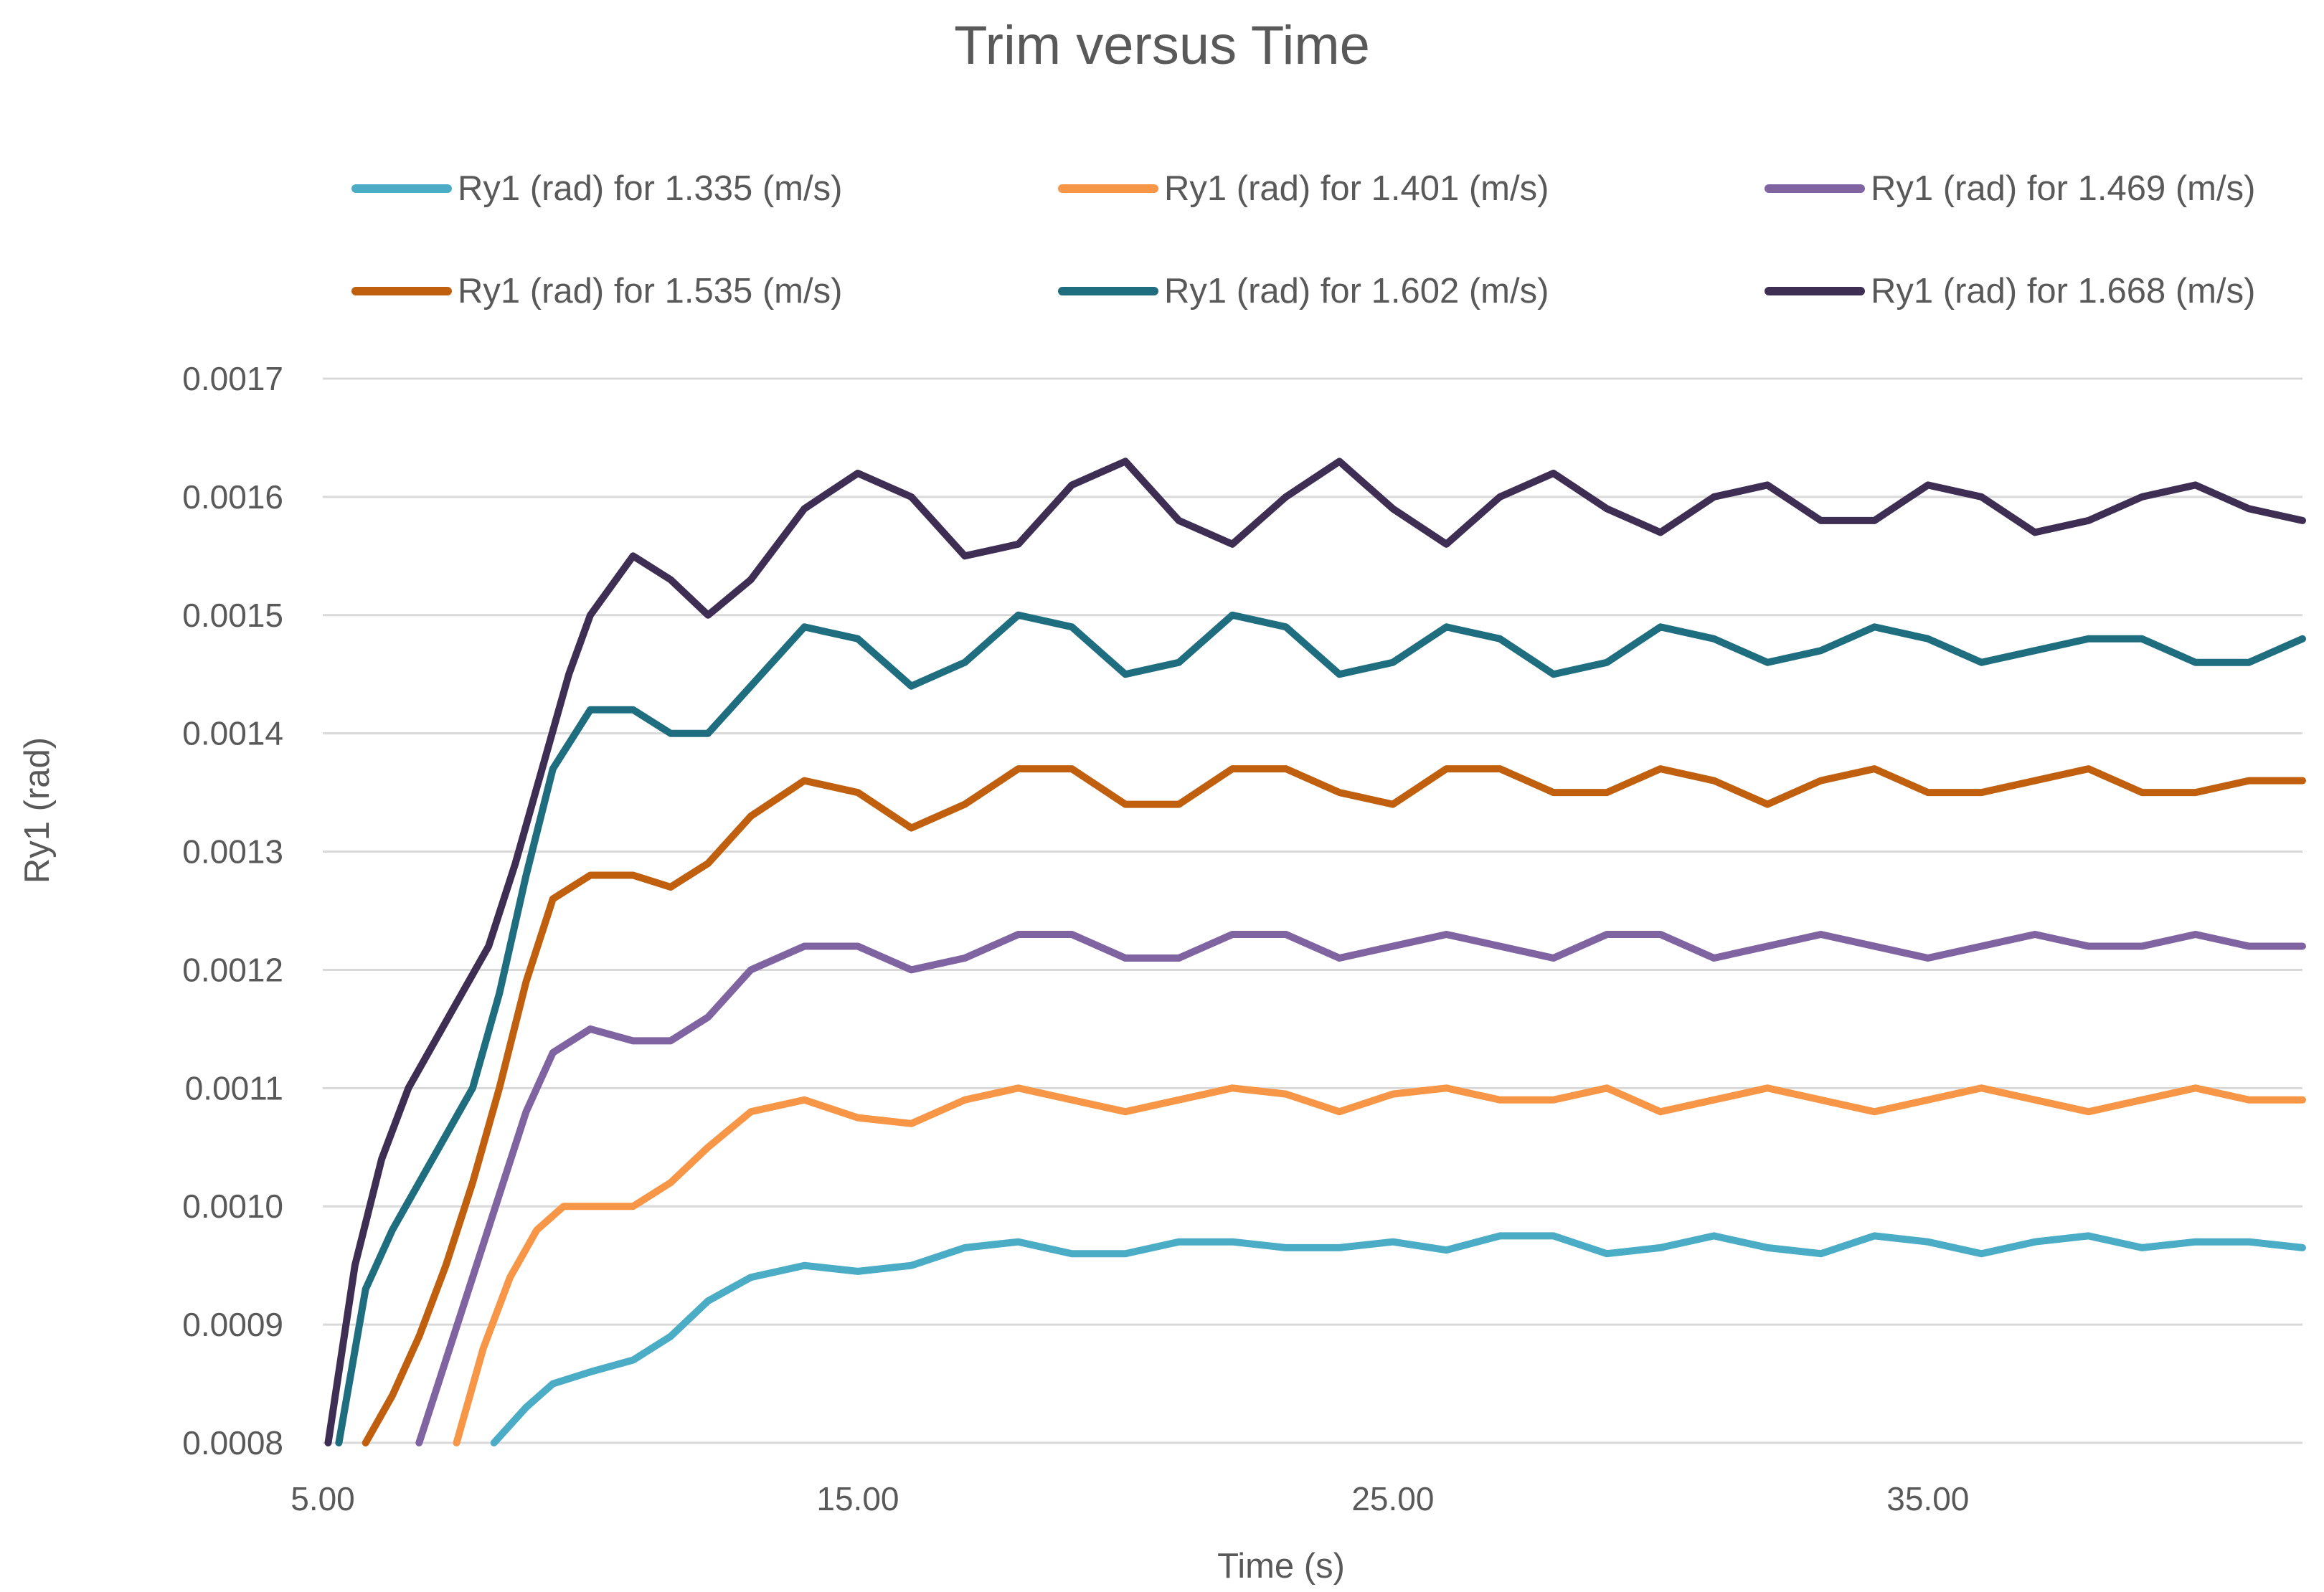 Image resolution: width=2324 pixels, height=1592 pixels. What do you see at coordinates (233, 733) in the screenshot?
I see `y-tick-label: 0.0014` at bounding box center [233, 733].